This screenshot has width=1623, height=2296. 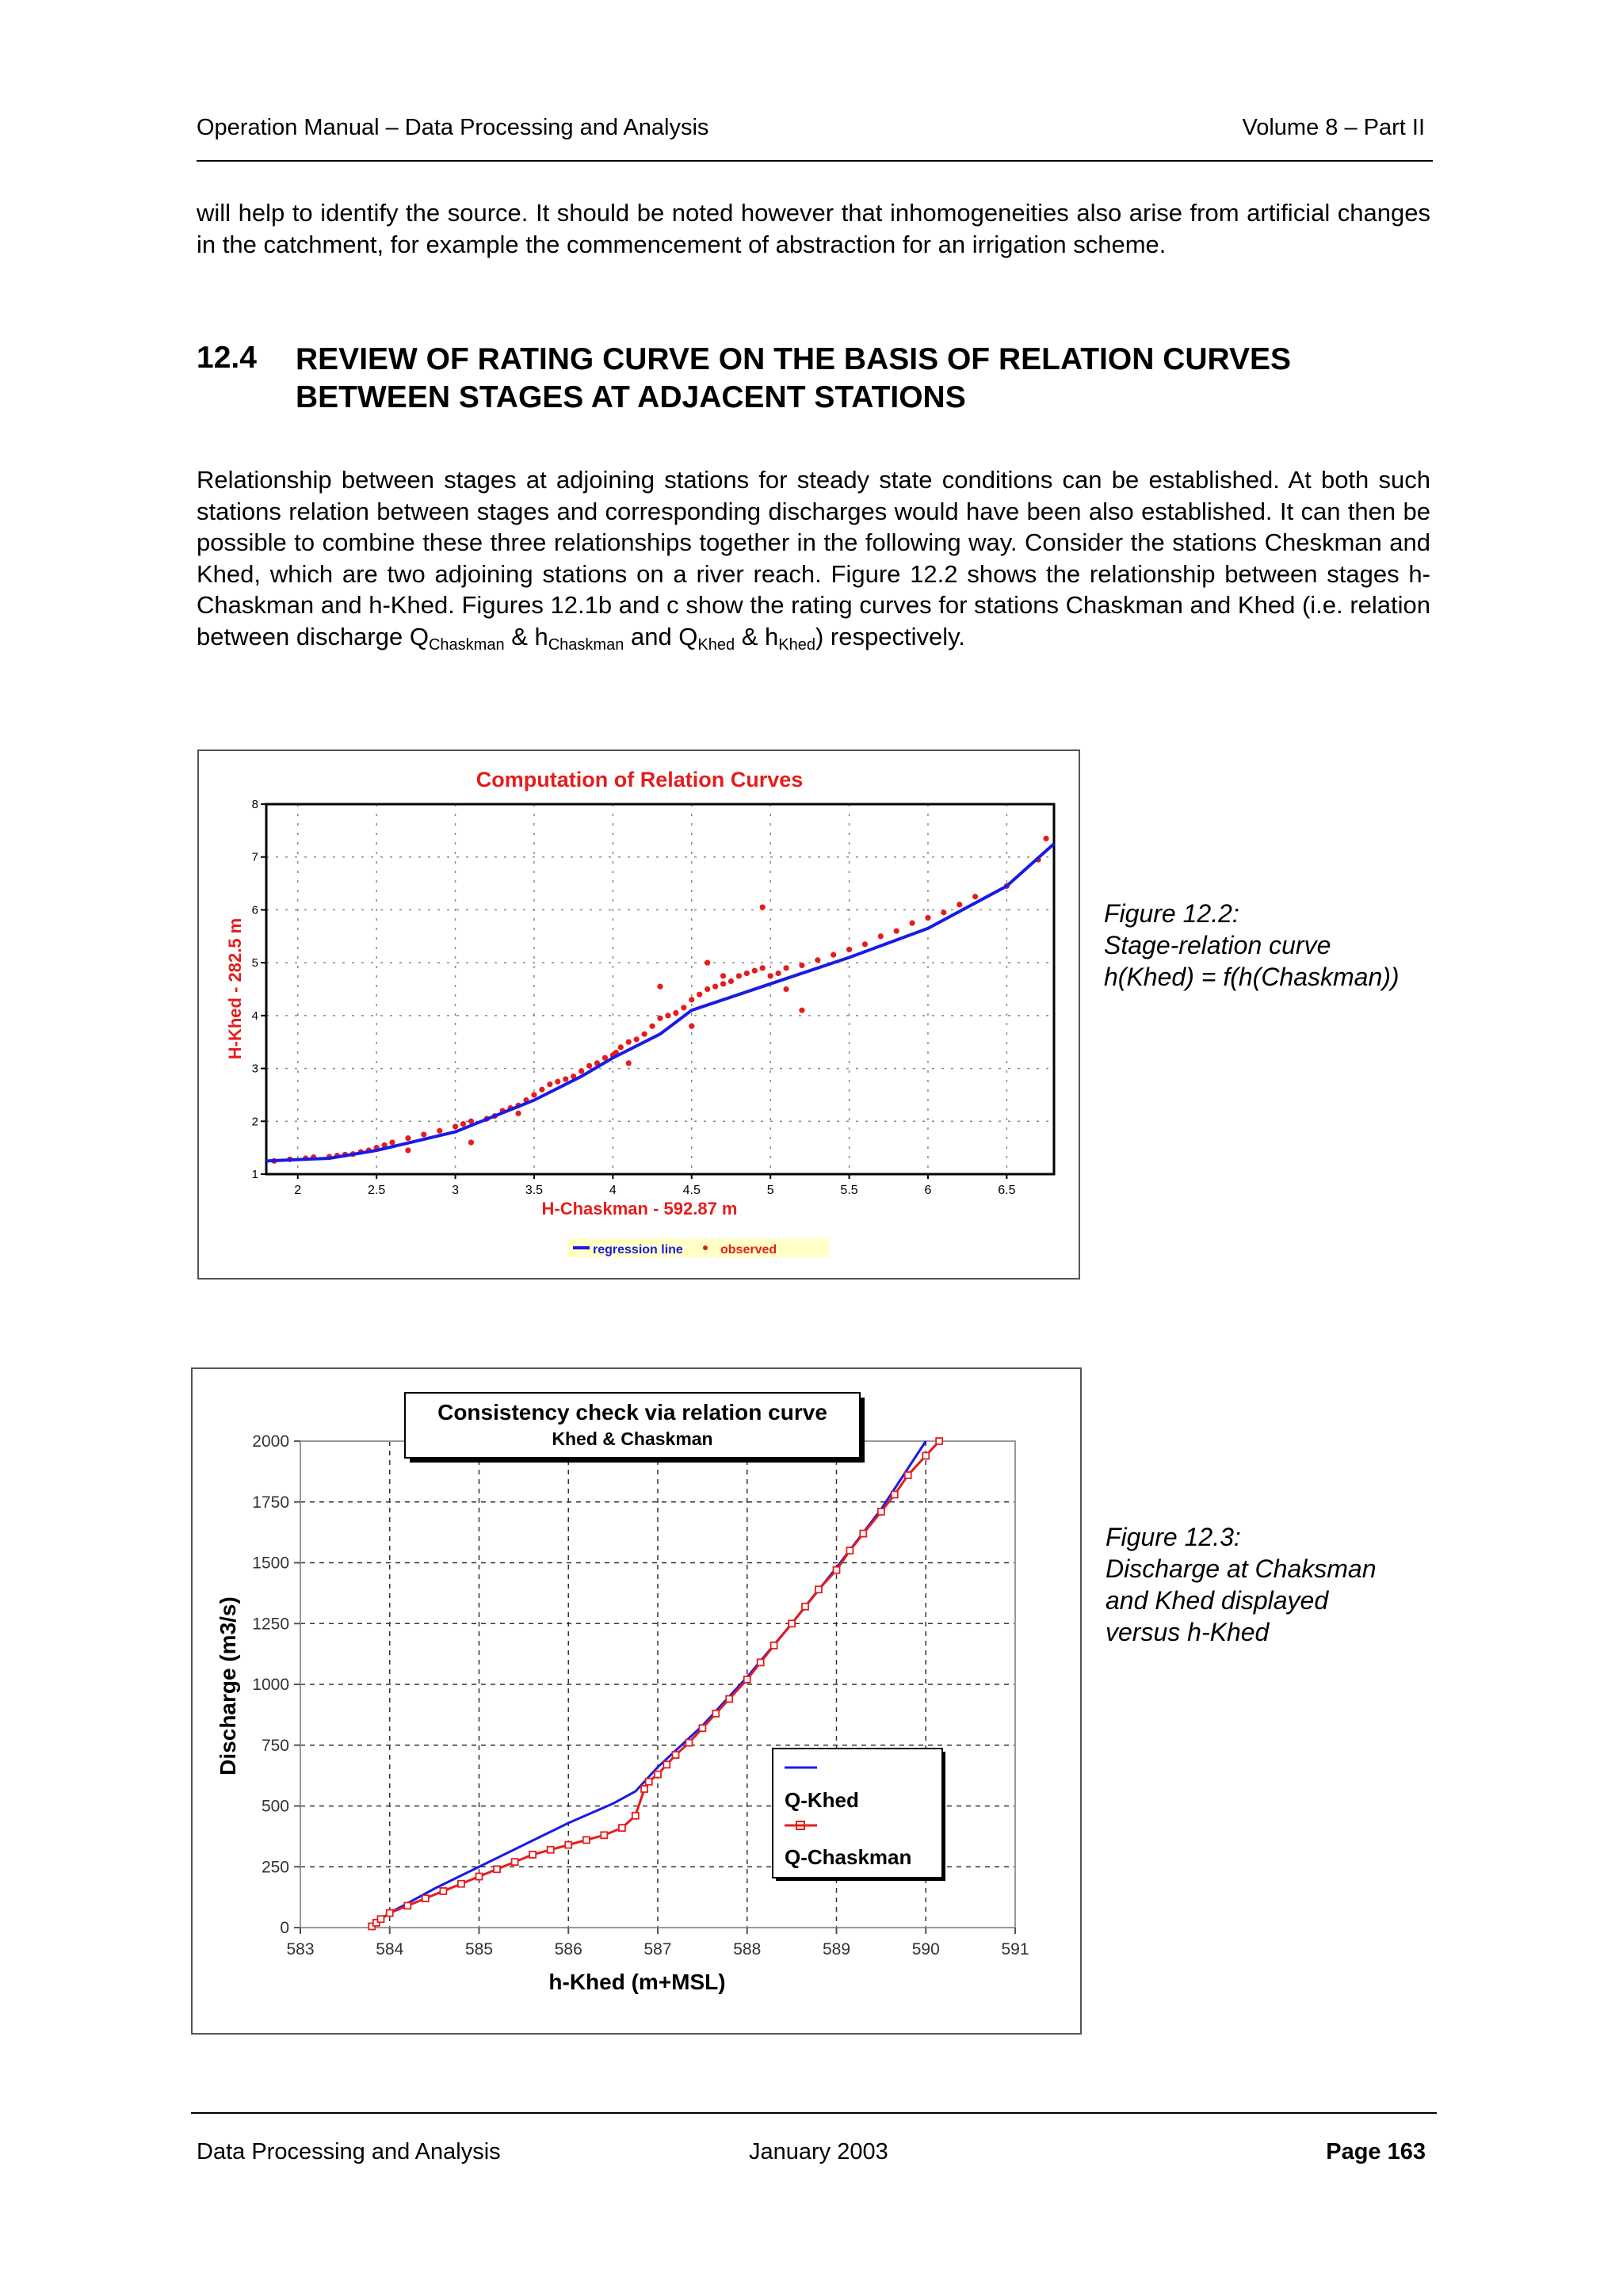 What do you see at coordinates (534, 1190) in the screenshot?
I see `x-tick-label: 3.5` at bounding box center [534, 1190].